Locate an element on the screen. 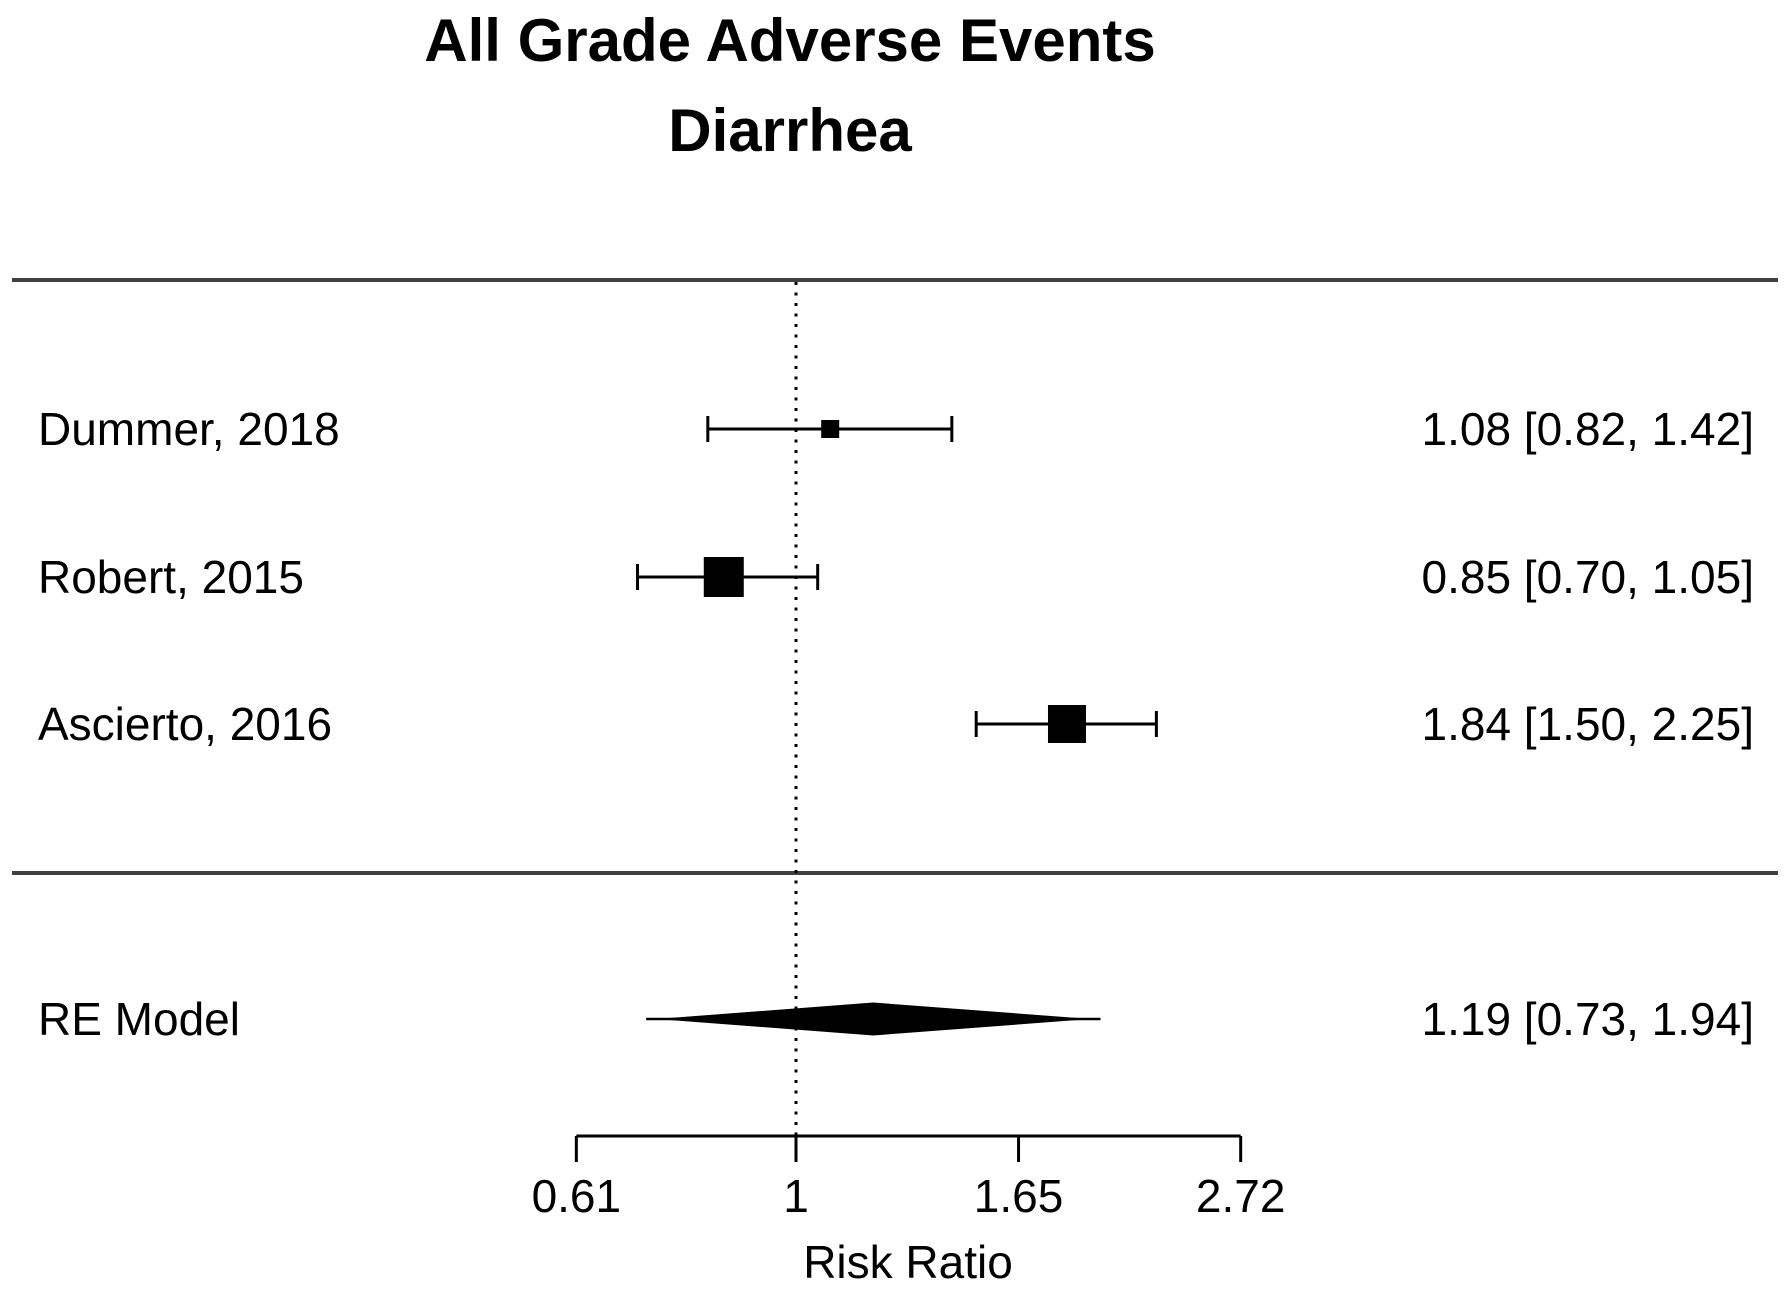 Image resolution: width=1787 pixels, height=1311 pixels. study-estimate-dummer: 1.08 [0.82, 1.42] is located at coordinates (1588, 429).